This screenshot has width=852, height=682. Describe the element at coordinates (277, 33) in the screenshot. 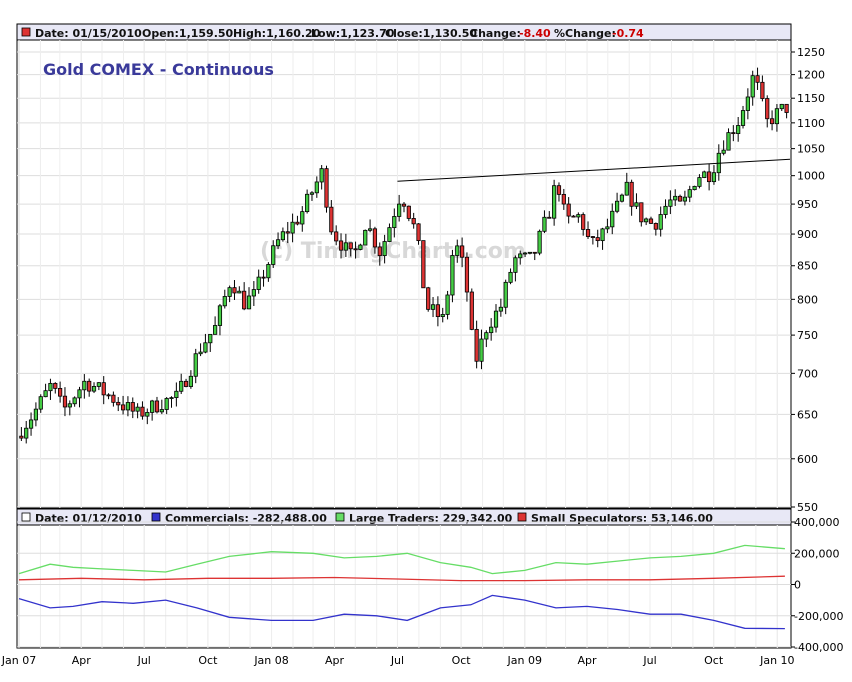

I see `header-high: High:1,160.20` at that location.